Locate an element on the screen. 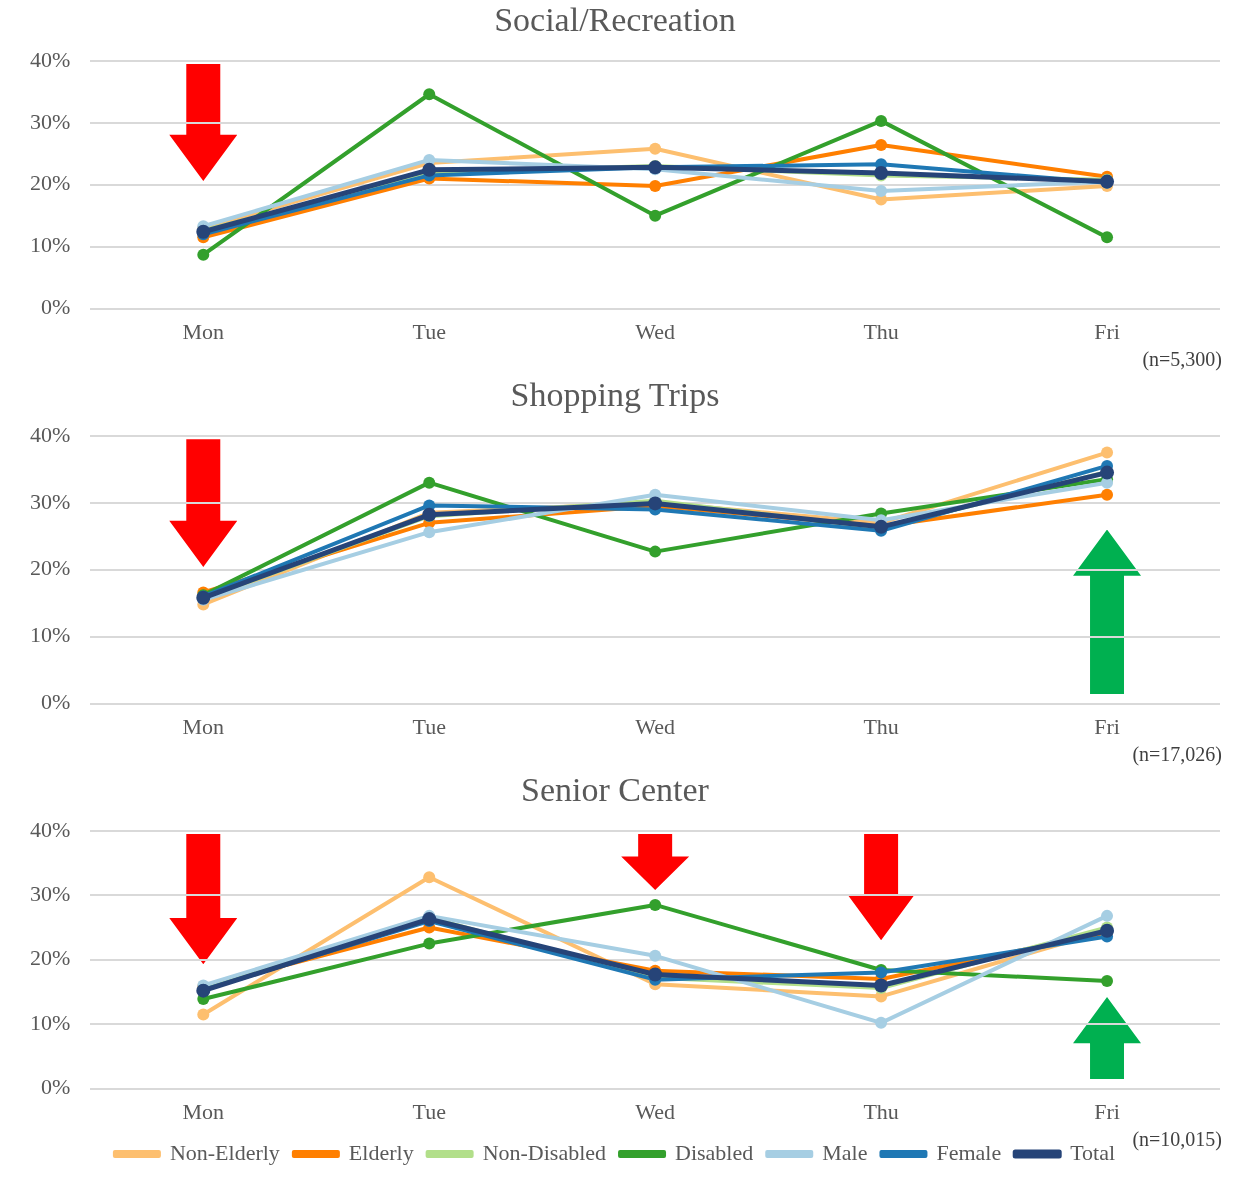  text: (n=5,300) is located at coordinates (1182, 360).